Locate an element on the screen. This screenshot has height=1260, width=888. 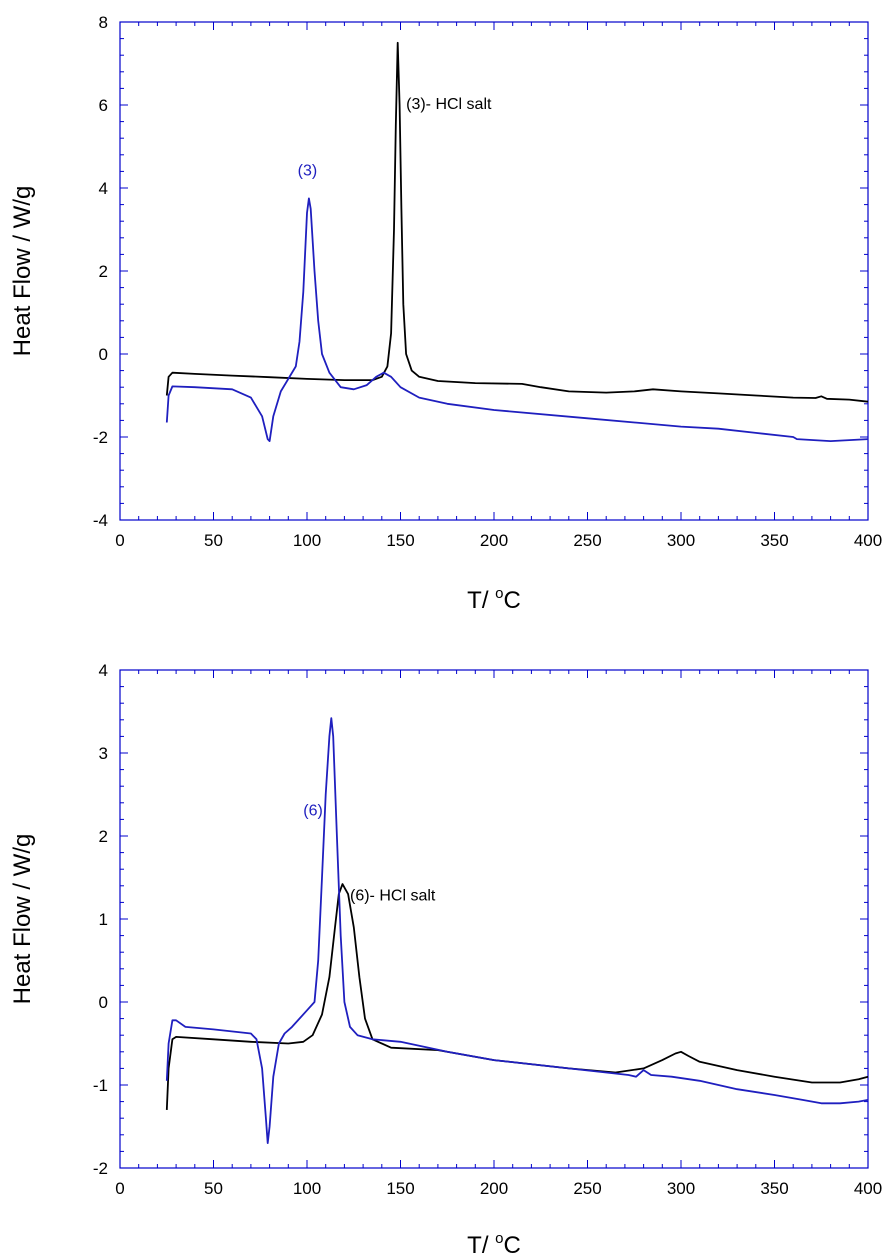
series-annotation: (6) is located at coordinates (313, 810).